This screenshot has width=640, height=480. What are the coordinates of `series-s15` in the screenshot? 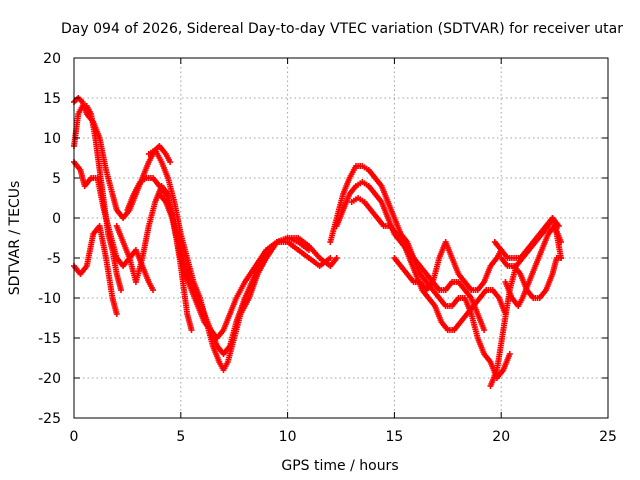 It's located at (526, 238).